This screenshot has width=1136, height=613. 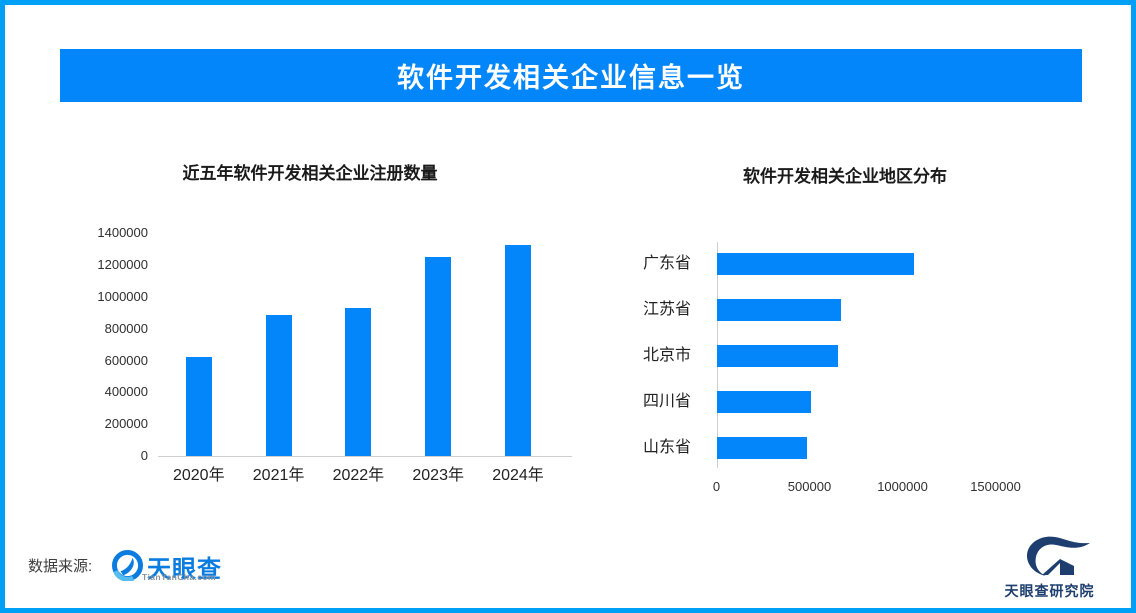 What do you see at coordinates (126, 328) in the screenshot?
I see `y-tick-label: 800000` at bounding box center [126, 328].